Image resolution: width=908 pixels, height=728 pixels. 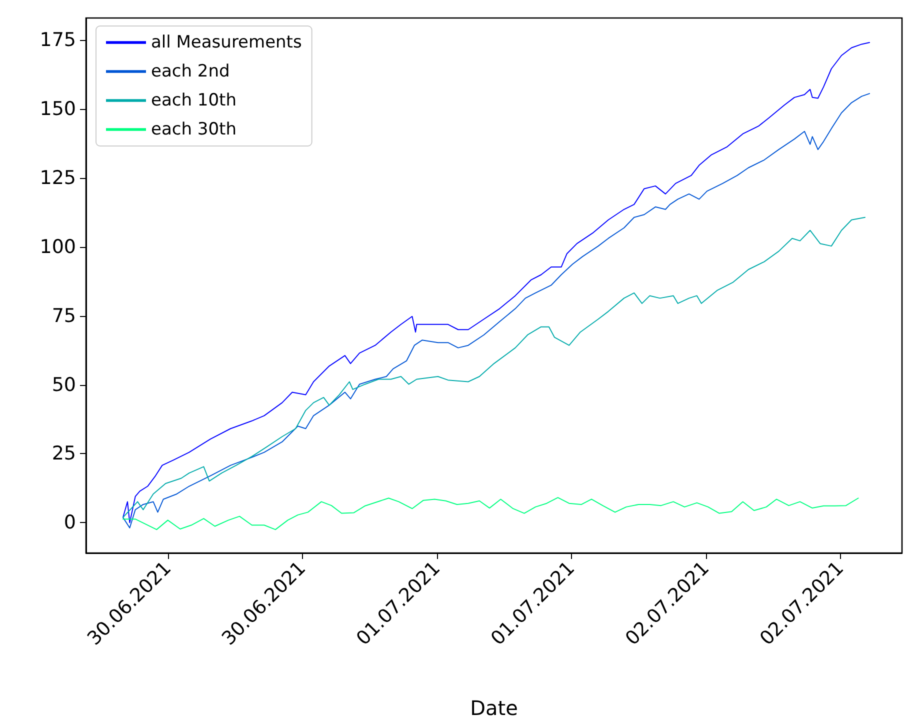 I want to click on y-tick-label: 175, so click(x=58, y=40).